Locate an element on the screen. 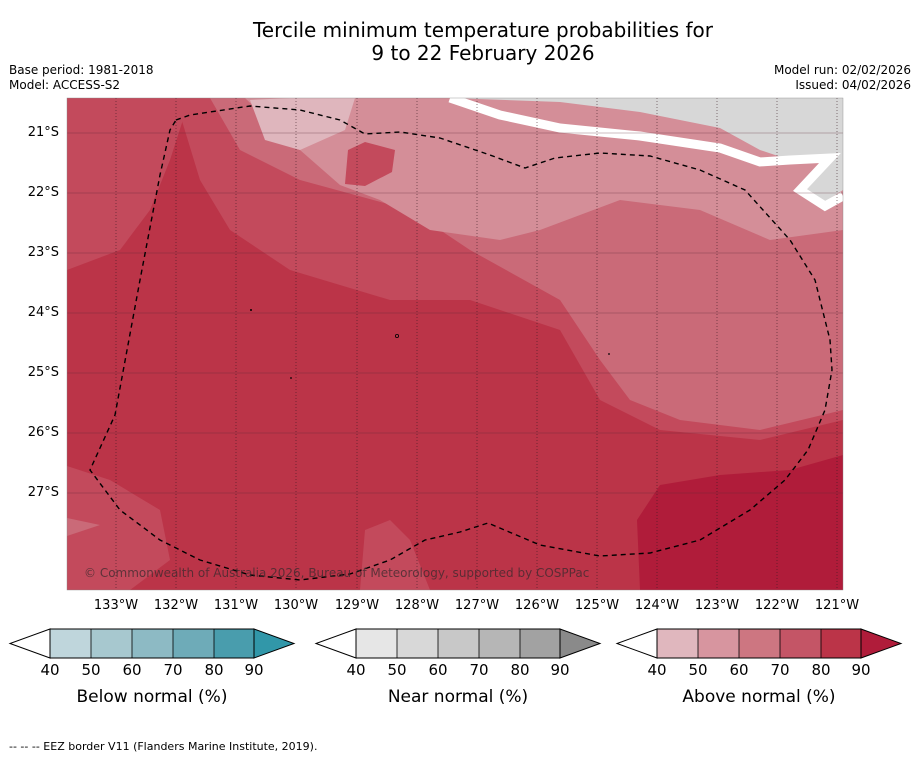 The height and width of the screenshot is (758, 919). lon-label-126w: 126°W is located at coordinates (537, 605).